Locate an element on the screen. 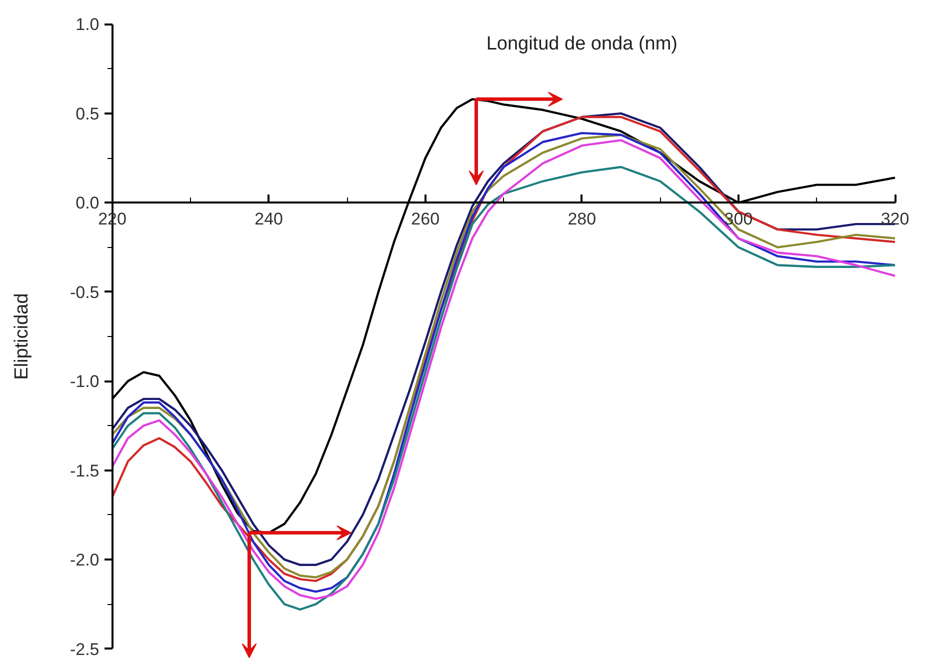  y-tick-label: -2.5 is located at coordinates (85, 649).